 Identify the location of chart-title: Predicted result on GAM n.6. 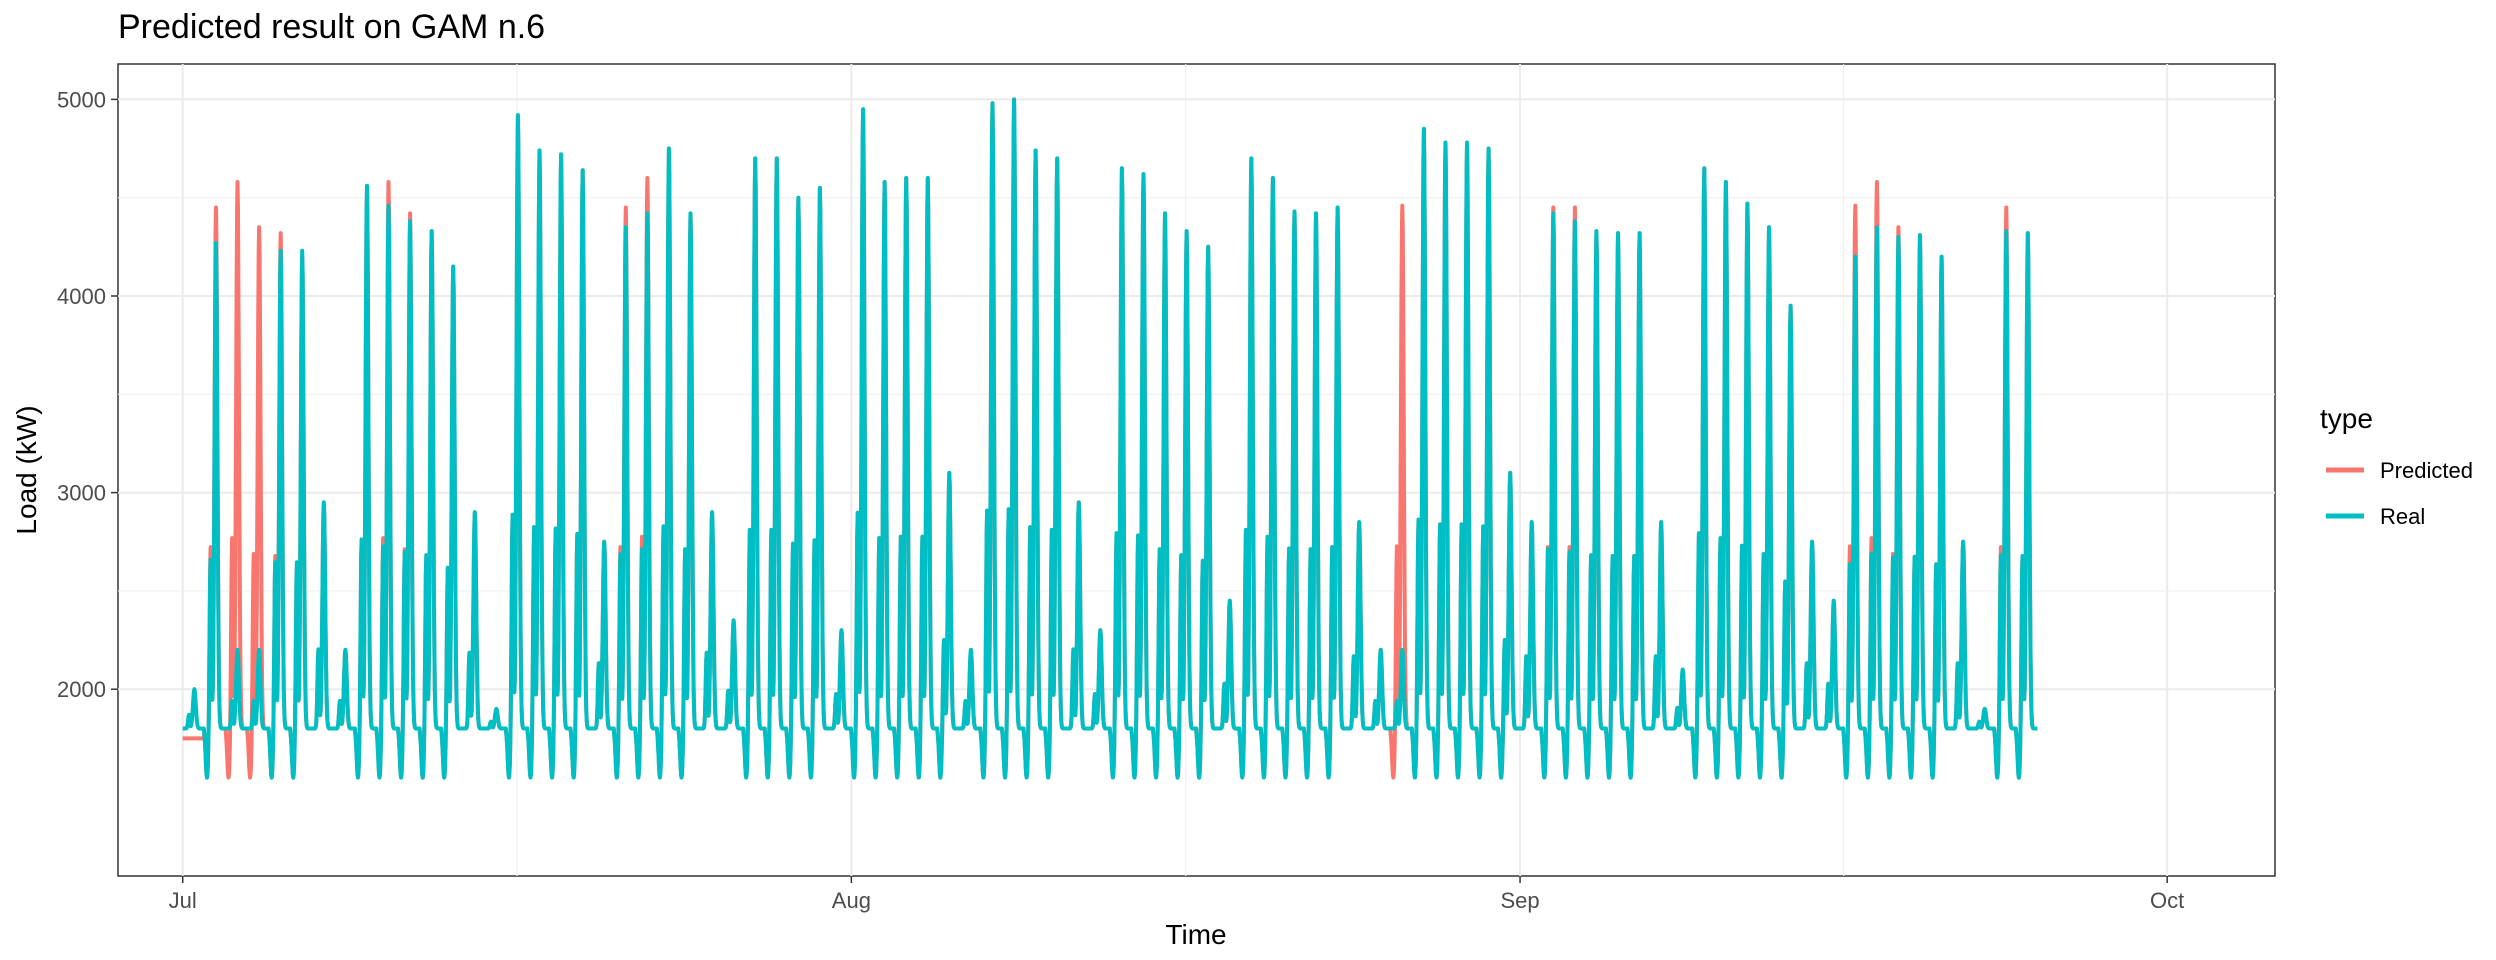
(331, 27).